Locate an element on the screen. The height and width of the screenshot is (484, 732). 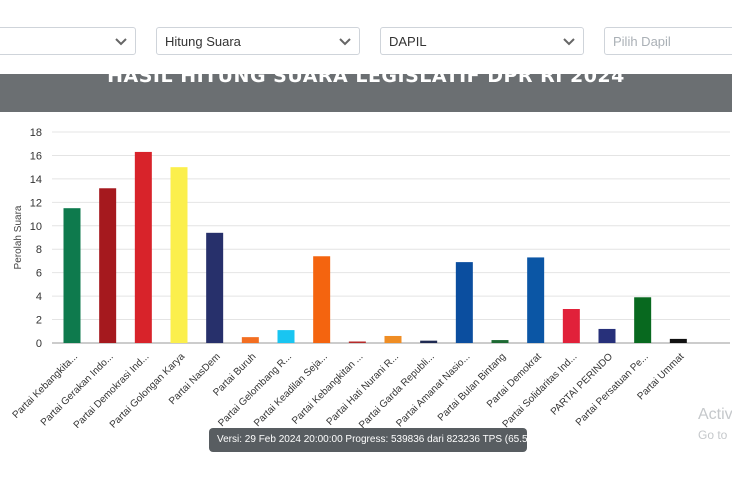
y-tick-label: 2 is located at coordinates (39, 321).